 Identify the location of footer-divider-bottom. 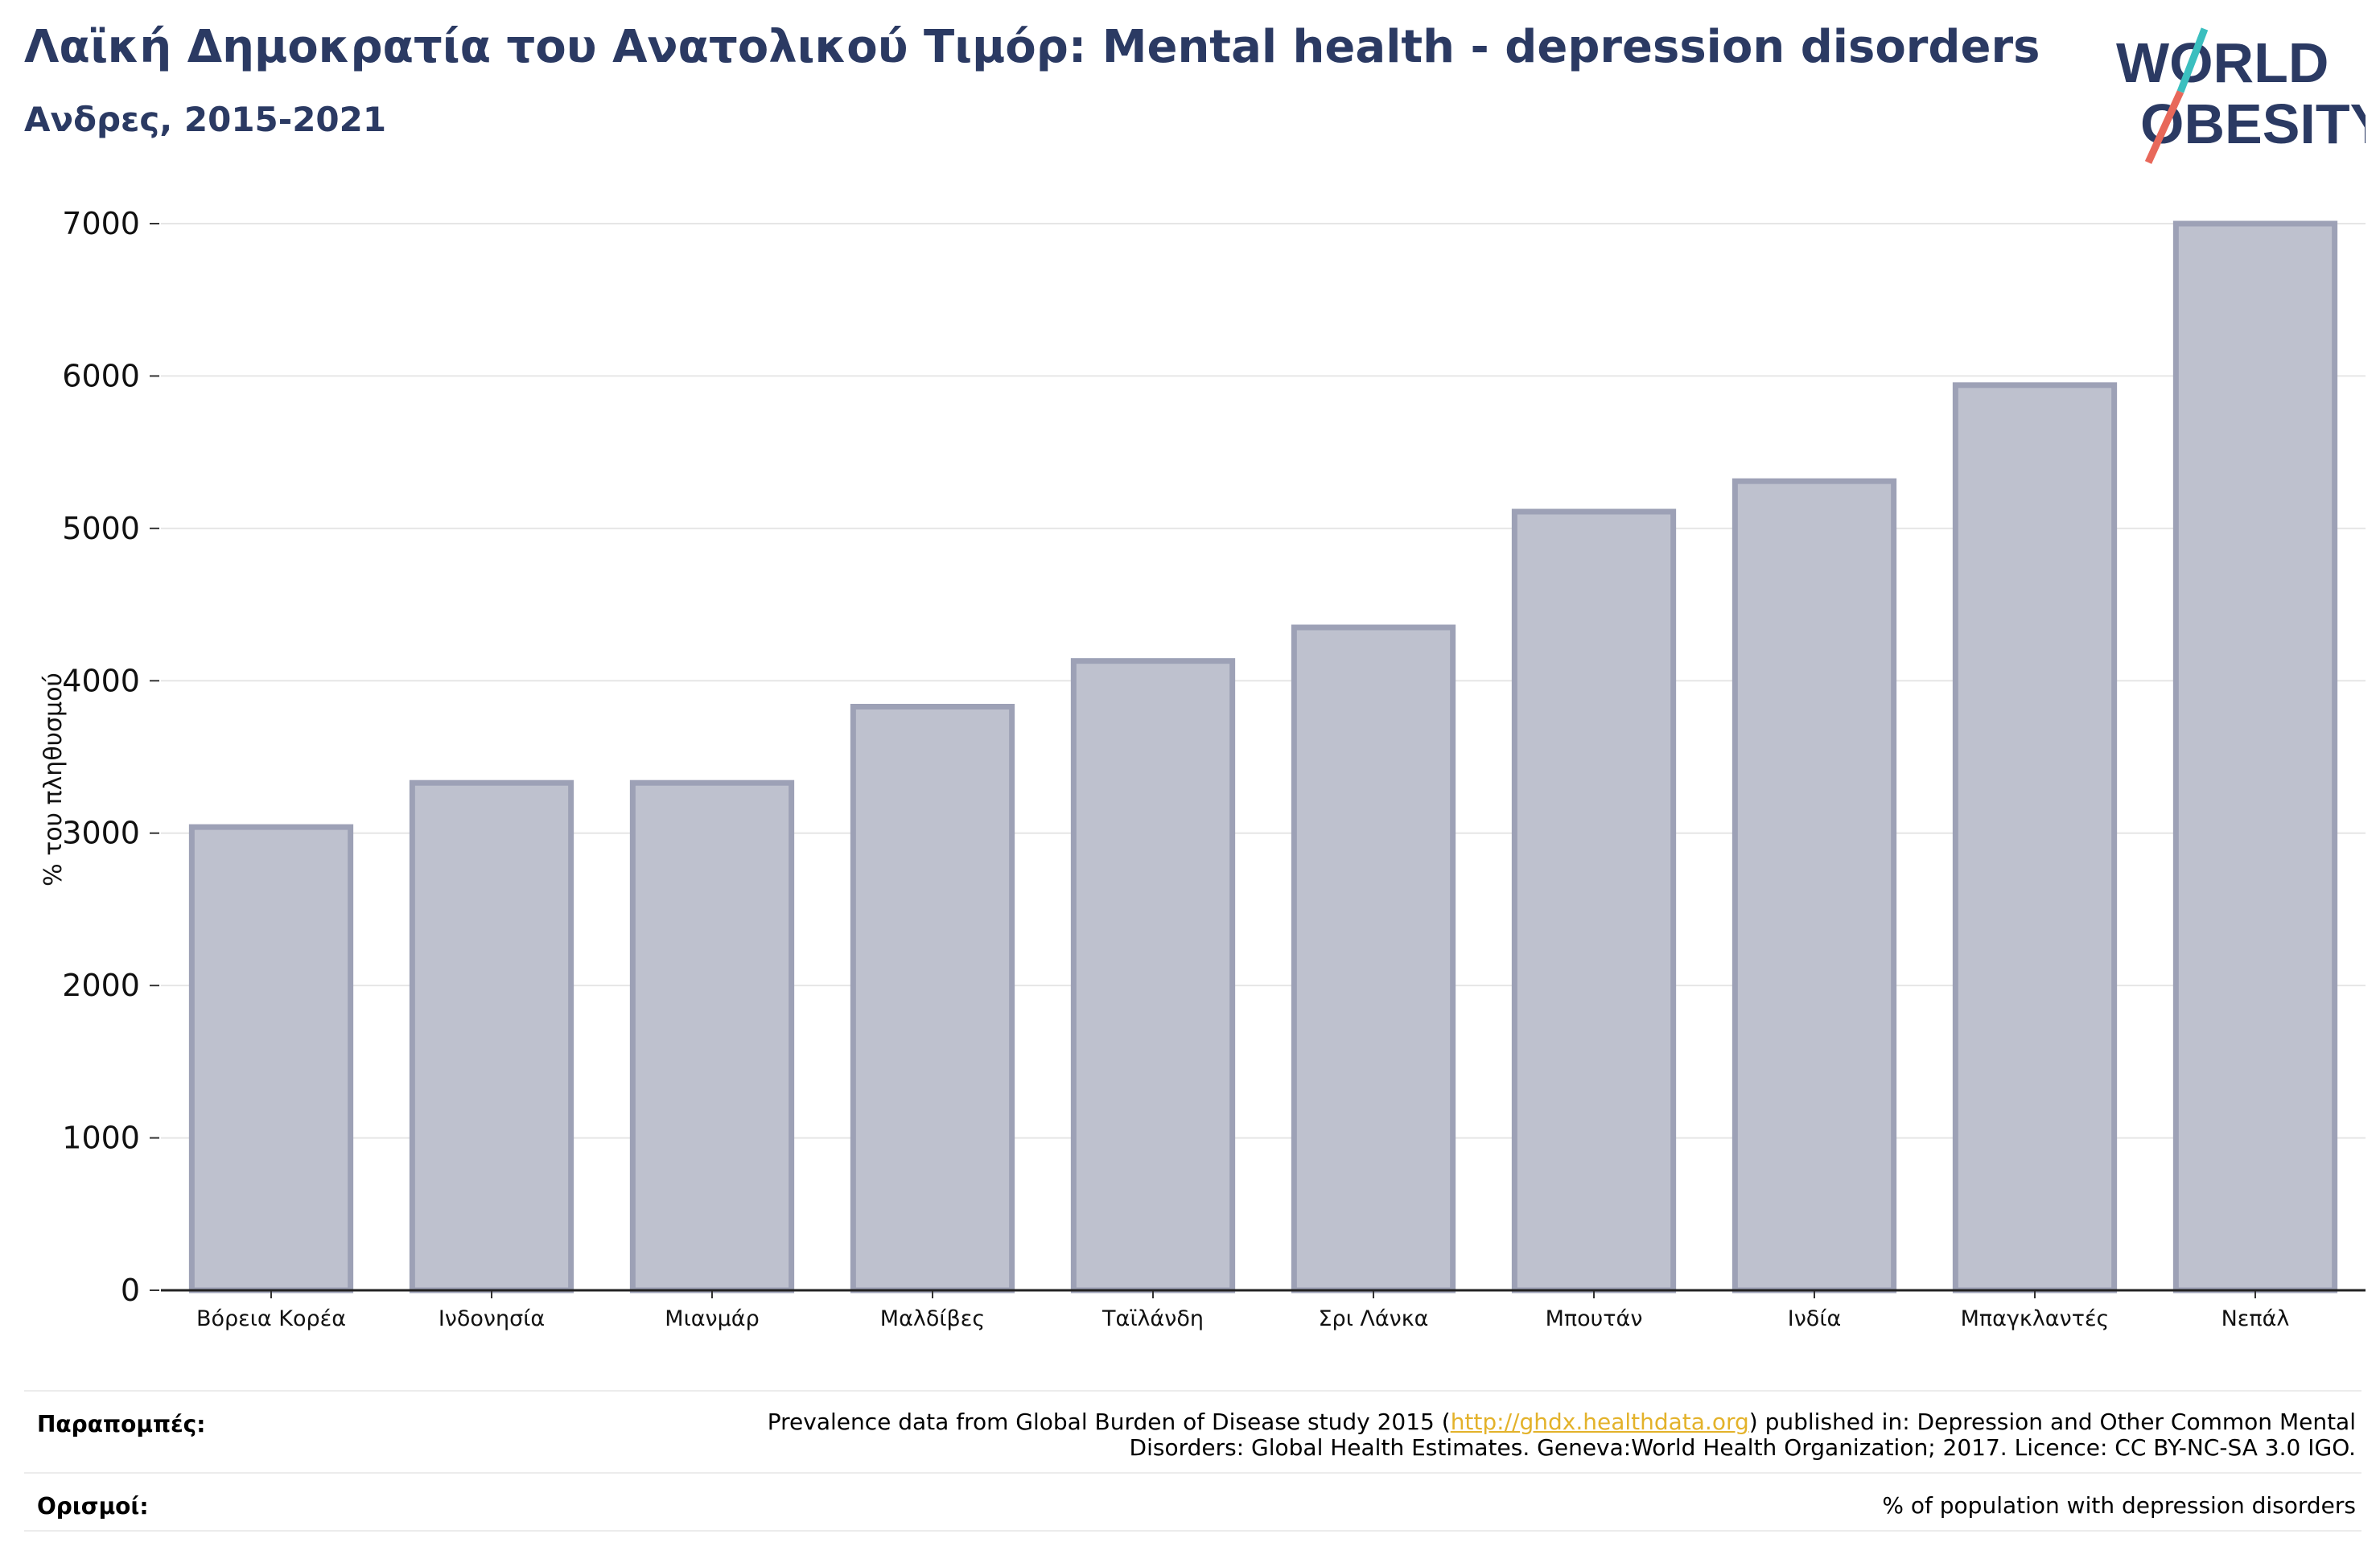
(1192, 1531).